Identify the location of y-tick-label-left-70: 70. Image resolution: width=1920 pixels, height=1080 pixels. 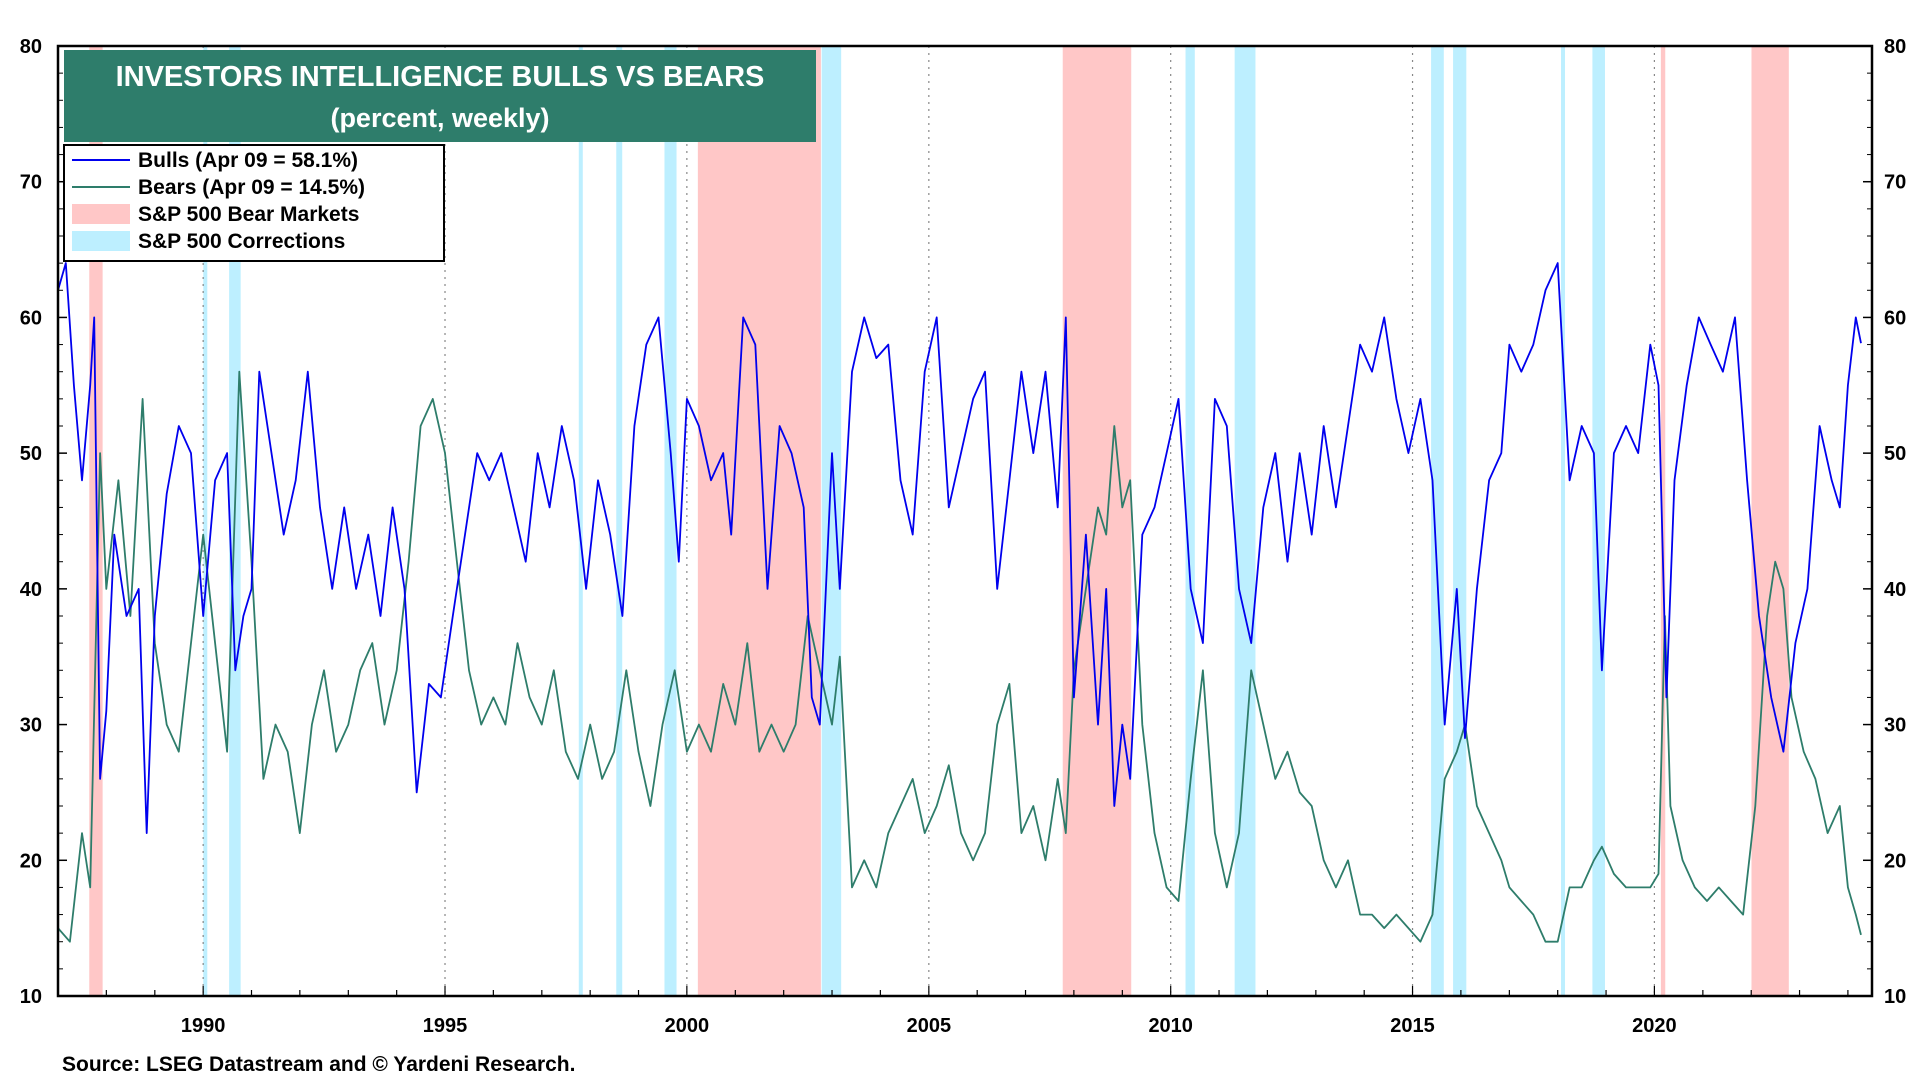
(31, 183).